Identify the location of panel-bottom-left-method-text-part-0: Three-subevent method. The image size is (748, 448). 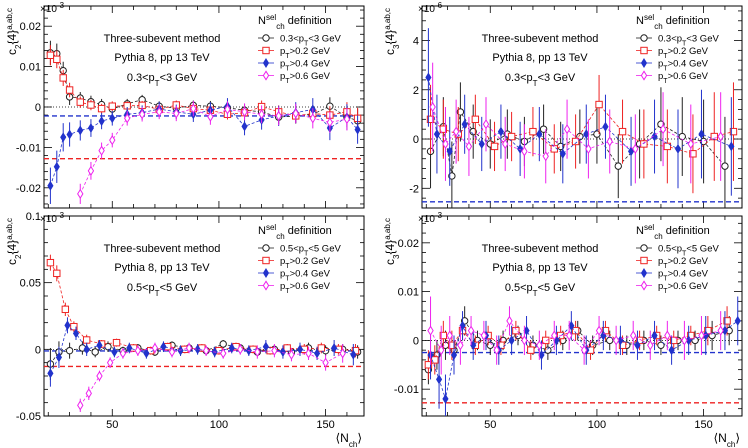
(162, 249).